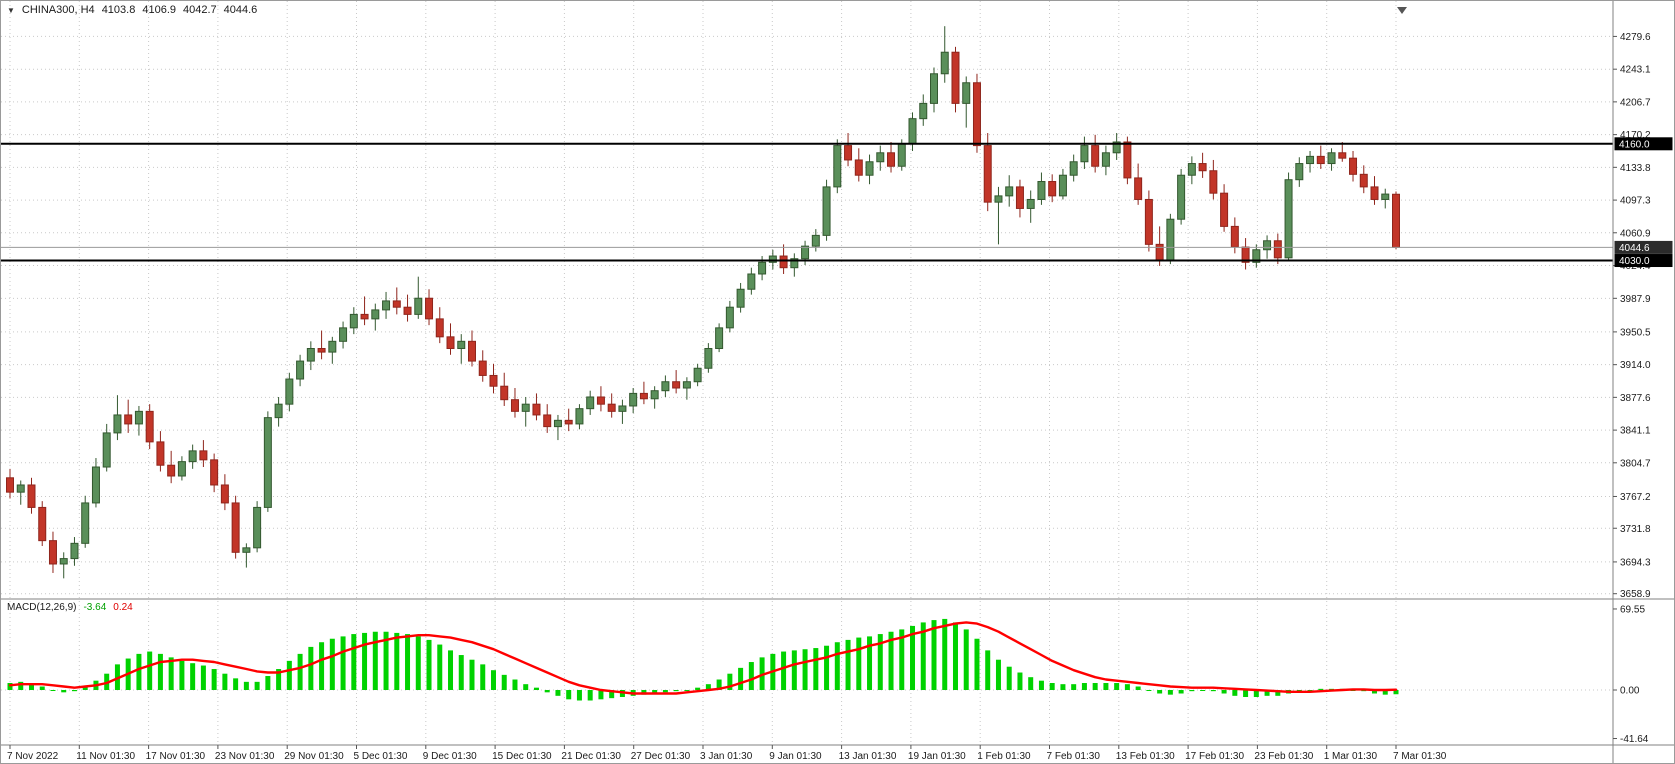 The width and height of the screenshot is (1675, 764). What do you see at coordinates (1635, 463) in the screenshot?
I see `price-tick-label: 3804.7` at bounding box center [1635, 463].